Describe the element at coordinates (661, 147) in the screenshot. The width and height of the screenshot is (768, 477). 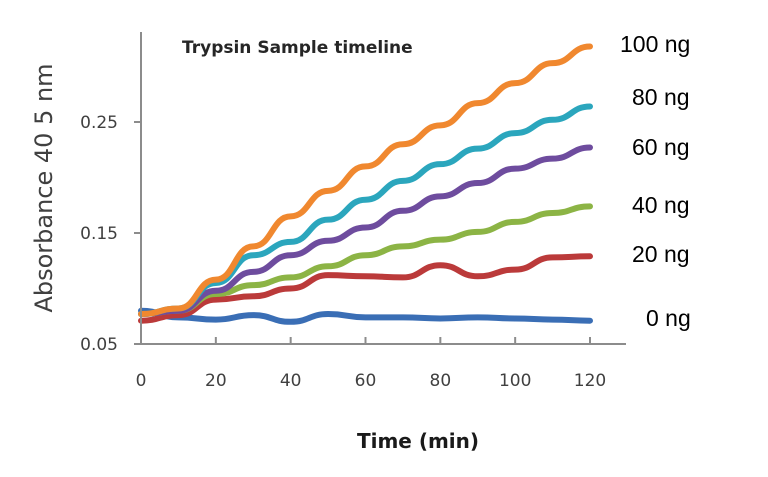
I see `series-label: 60 ng` at that location.